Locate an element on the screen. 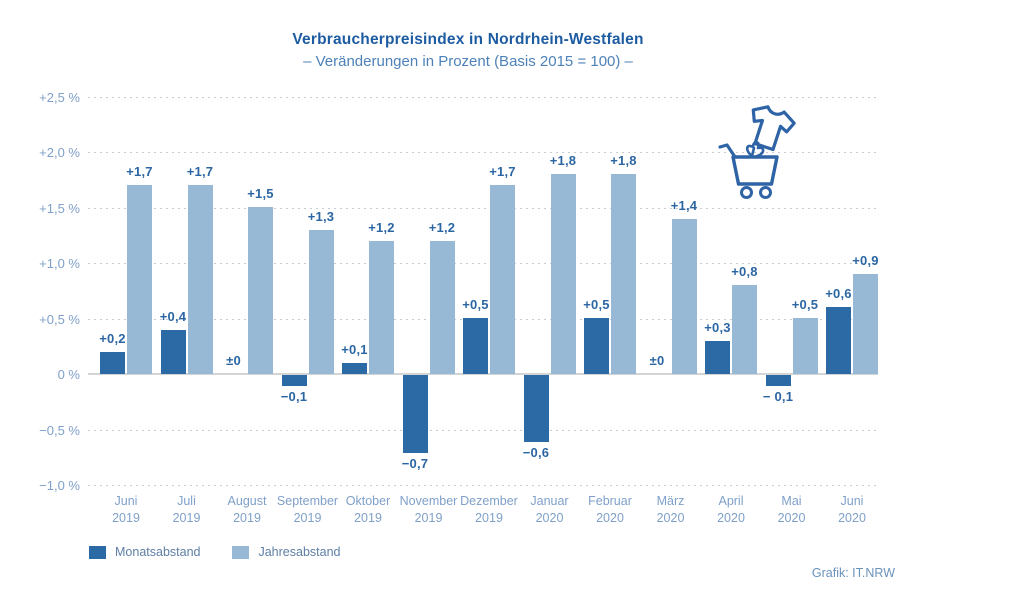  bar-value-label: +1,4 is located at coordinates (684, 205).